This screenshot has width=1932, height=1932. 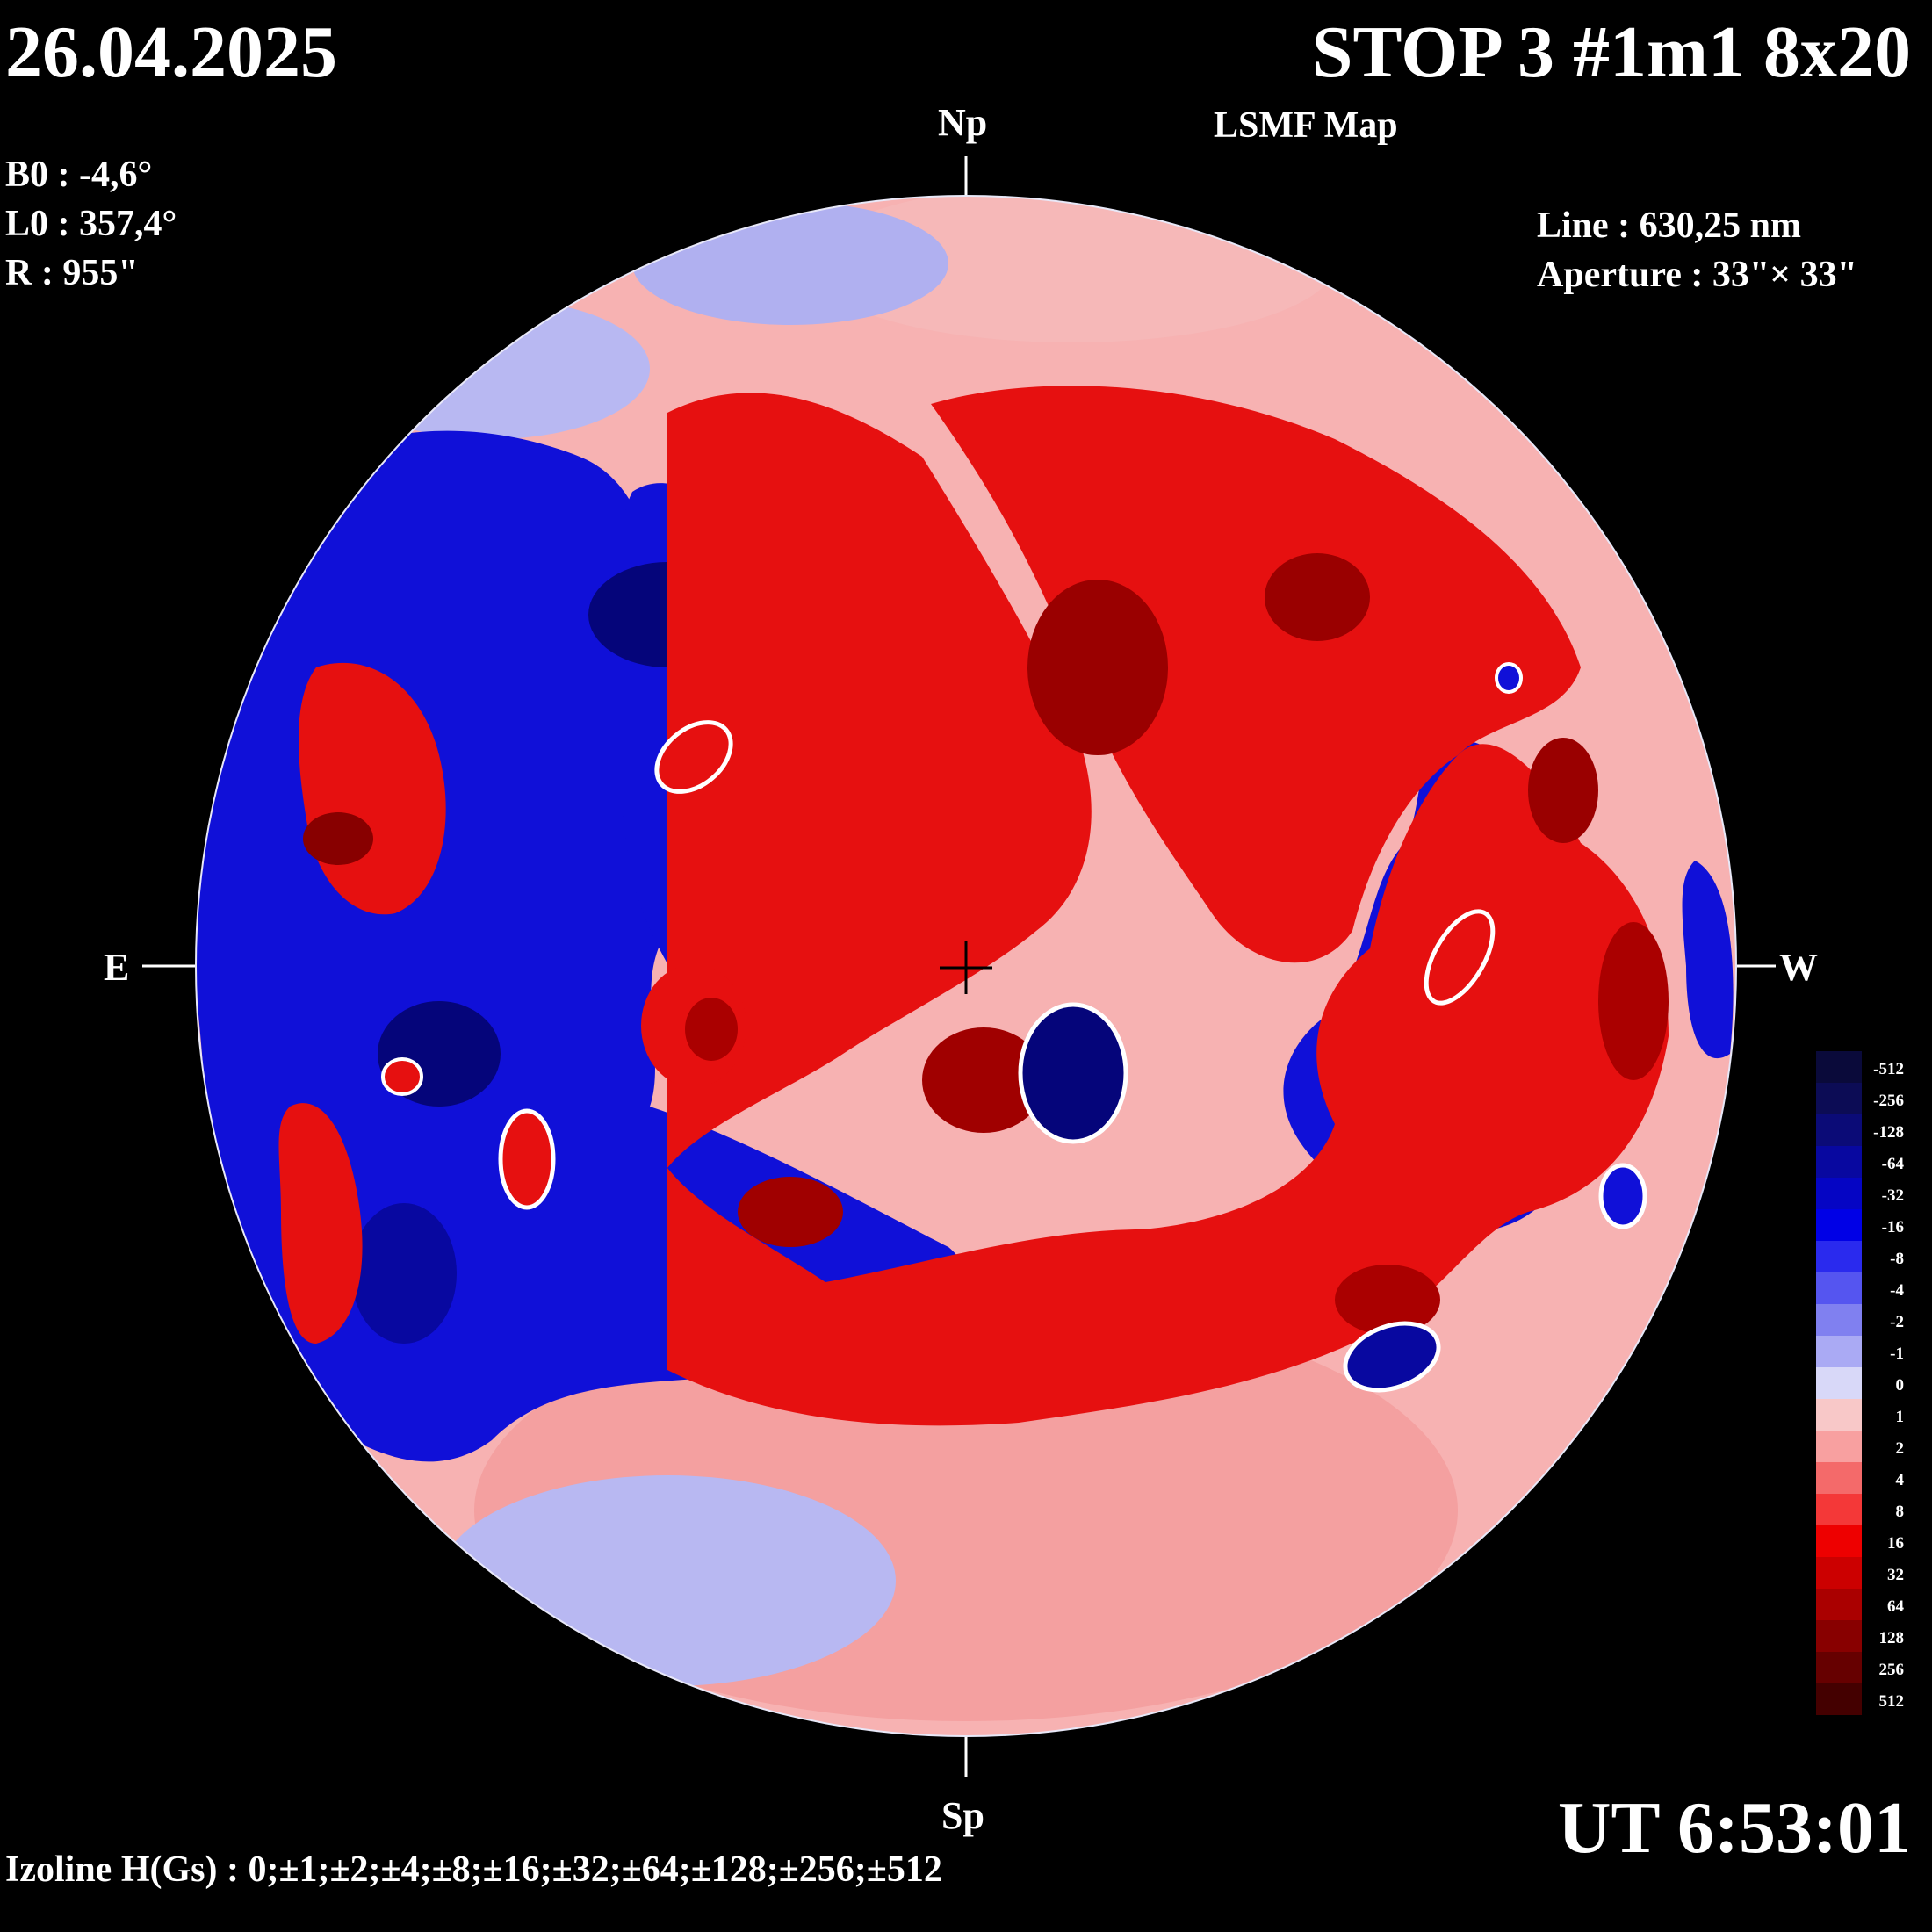 I want to click on scale-label: 128, so click(x=1891, y=1638).